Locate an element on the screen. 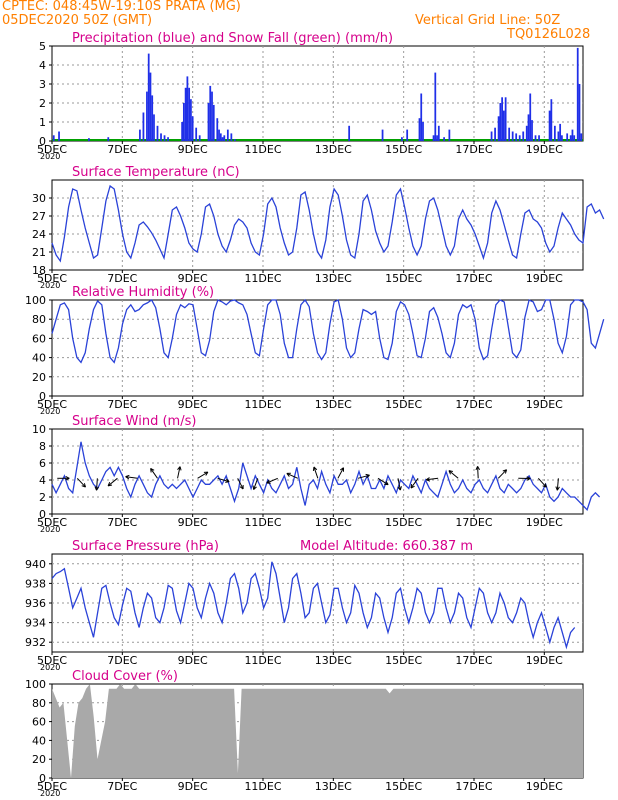 This screenshot has height=800, width=618. precip-ytick-label: 2 is located at coordinates (42, 103).